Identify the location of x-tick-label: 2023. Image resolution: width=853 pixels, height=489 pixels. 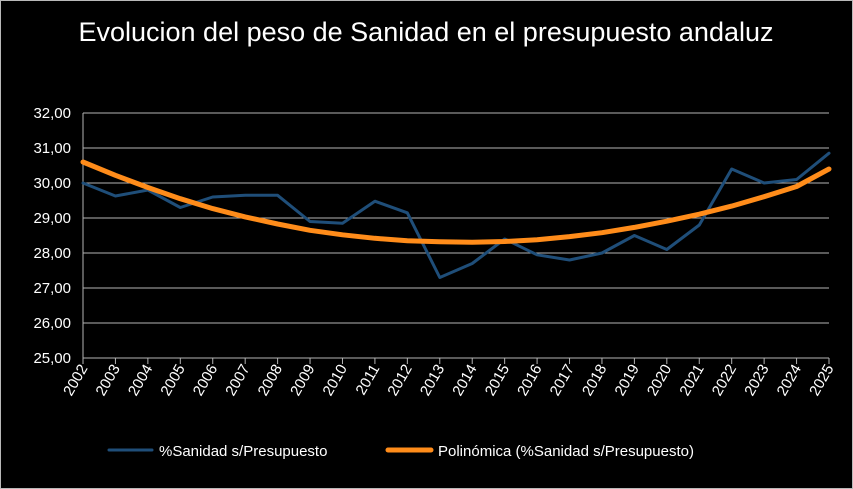
(756, 380).